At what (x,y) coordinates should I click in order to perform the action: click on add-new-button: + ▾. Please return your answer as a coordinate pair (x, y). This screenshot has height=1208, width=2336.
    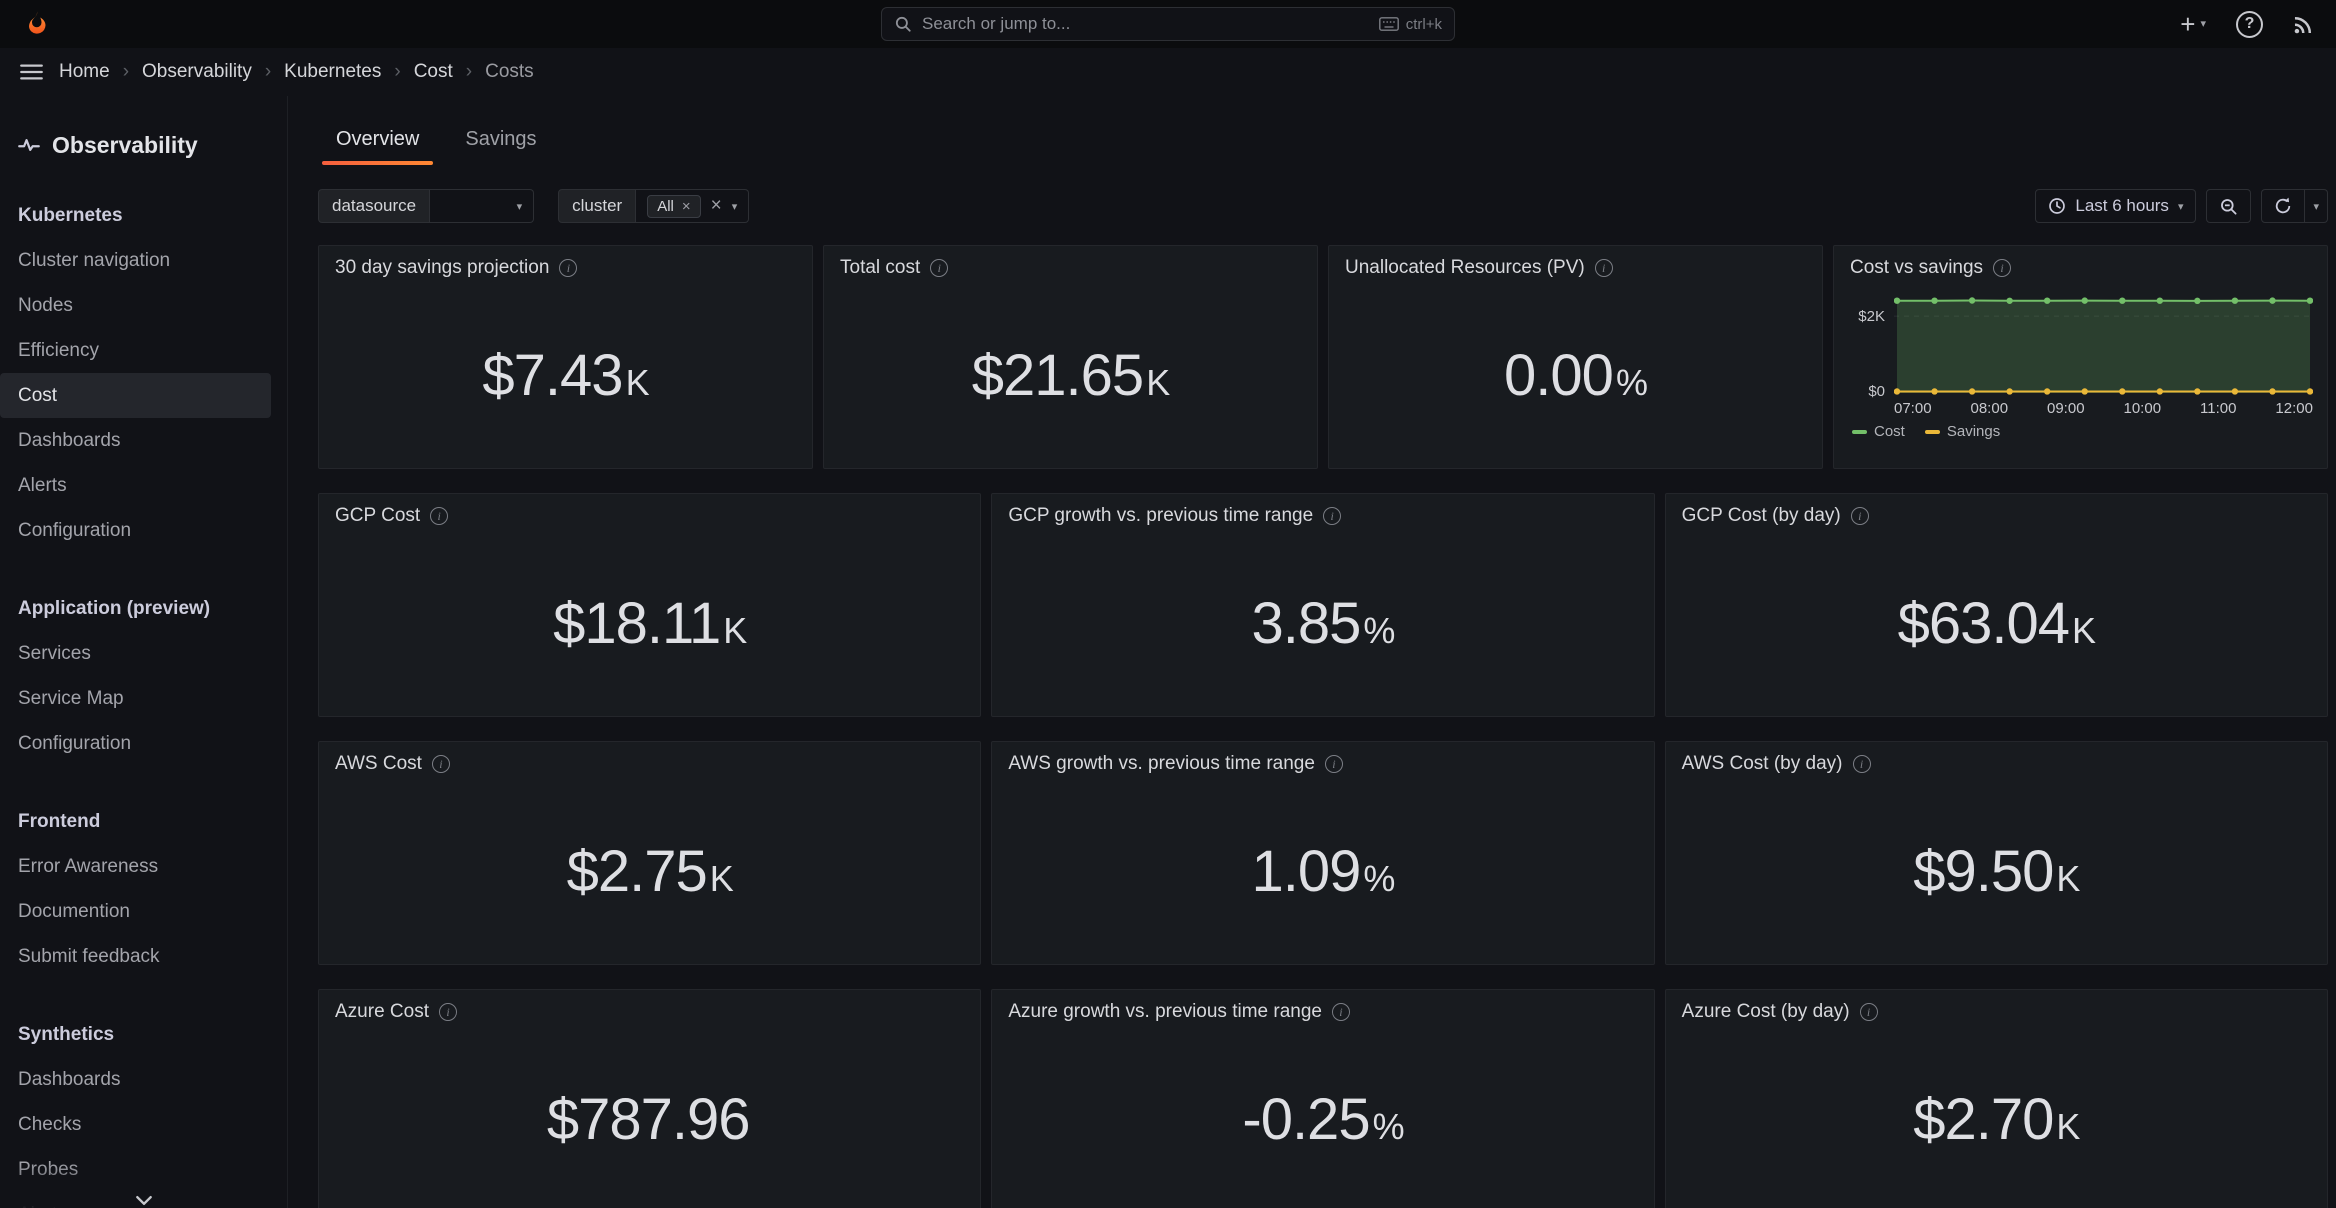
    Looking at the image, I should click on (2193, 24).